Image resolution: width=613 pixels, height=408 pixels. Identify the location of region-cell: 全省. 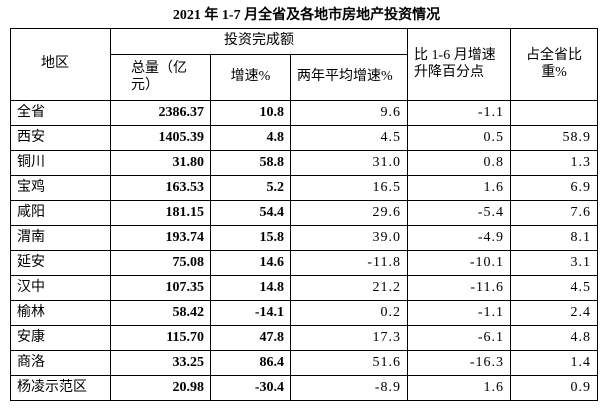
(60, 113).